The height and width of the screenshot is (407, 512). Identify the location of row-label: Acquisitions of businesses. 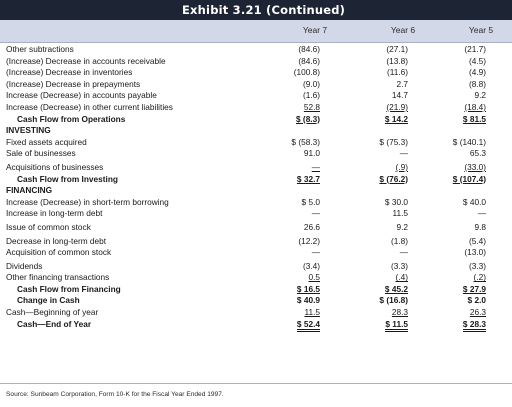
(55, 166).